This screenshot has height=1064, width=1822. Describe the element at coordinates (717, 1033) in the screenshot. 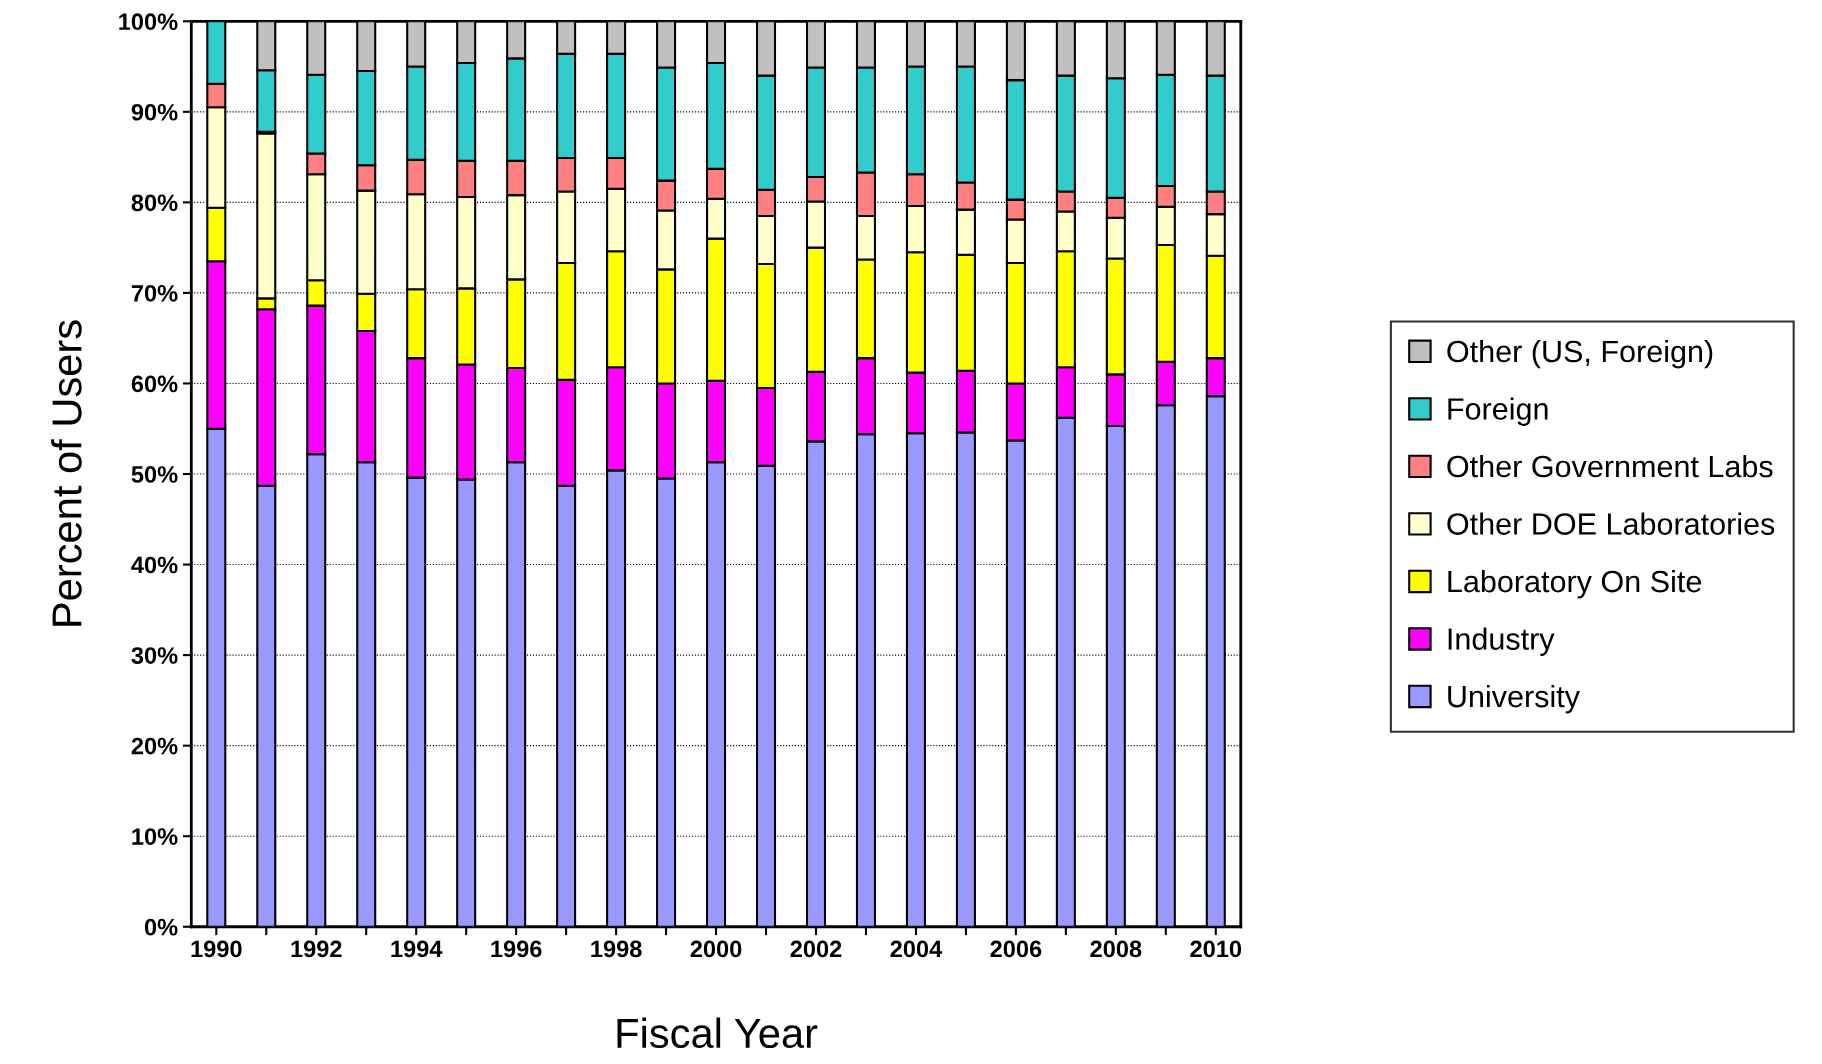

I see `x-axis-title: Fiscal Year` at that location.